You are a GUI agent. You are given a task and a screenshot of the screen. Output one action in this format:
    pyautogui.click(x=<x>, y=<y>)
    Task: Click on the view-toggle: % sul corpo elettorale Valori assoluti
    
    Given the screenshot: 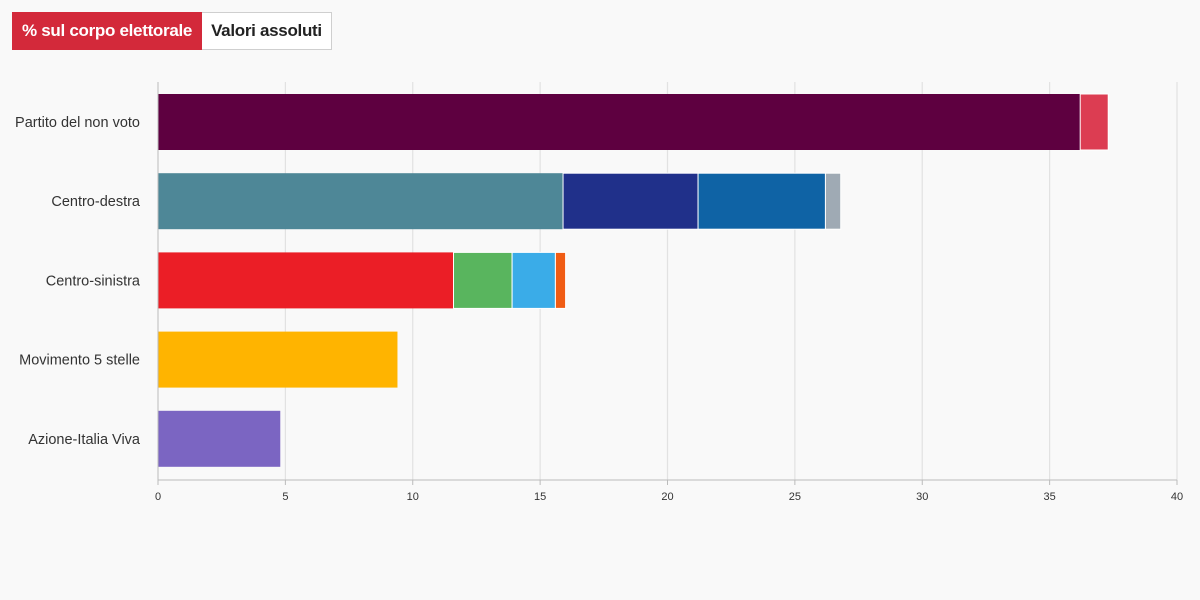 What is the action you would take?
    pyautogui.click(x=172, y=31)
    